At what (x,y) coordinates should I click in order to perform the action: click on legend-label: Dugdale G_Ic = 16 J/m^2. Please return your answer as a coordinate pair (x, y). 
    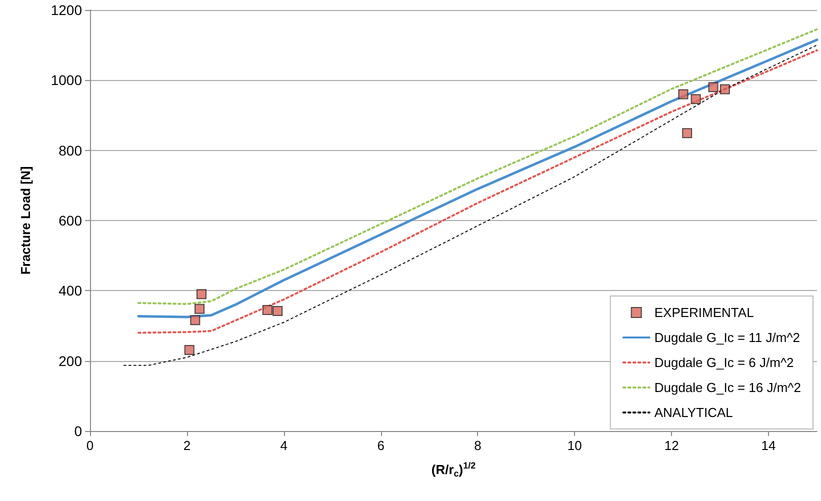
    Looking at the image, I should click on (728, 387).